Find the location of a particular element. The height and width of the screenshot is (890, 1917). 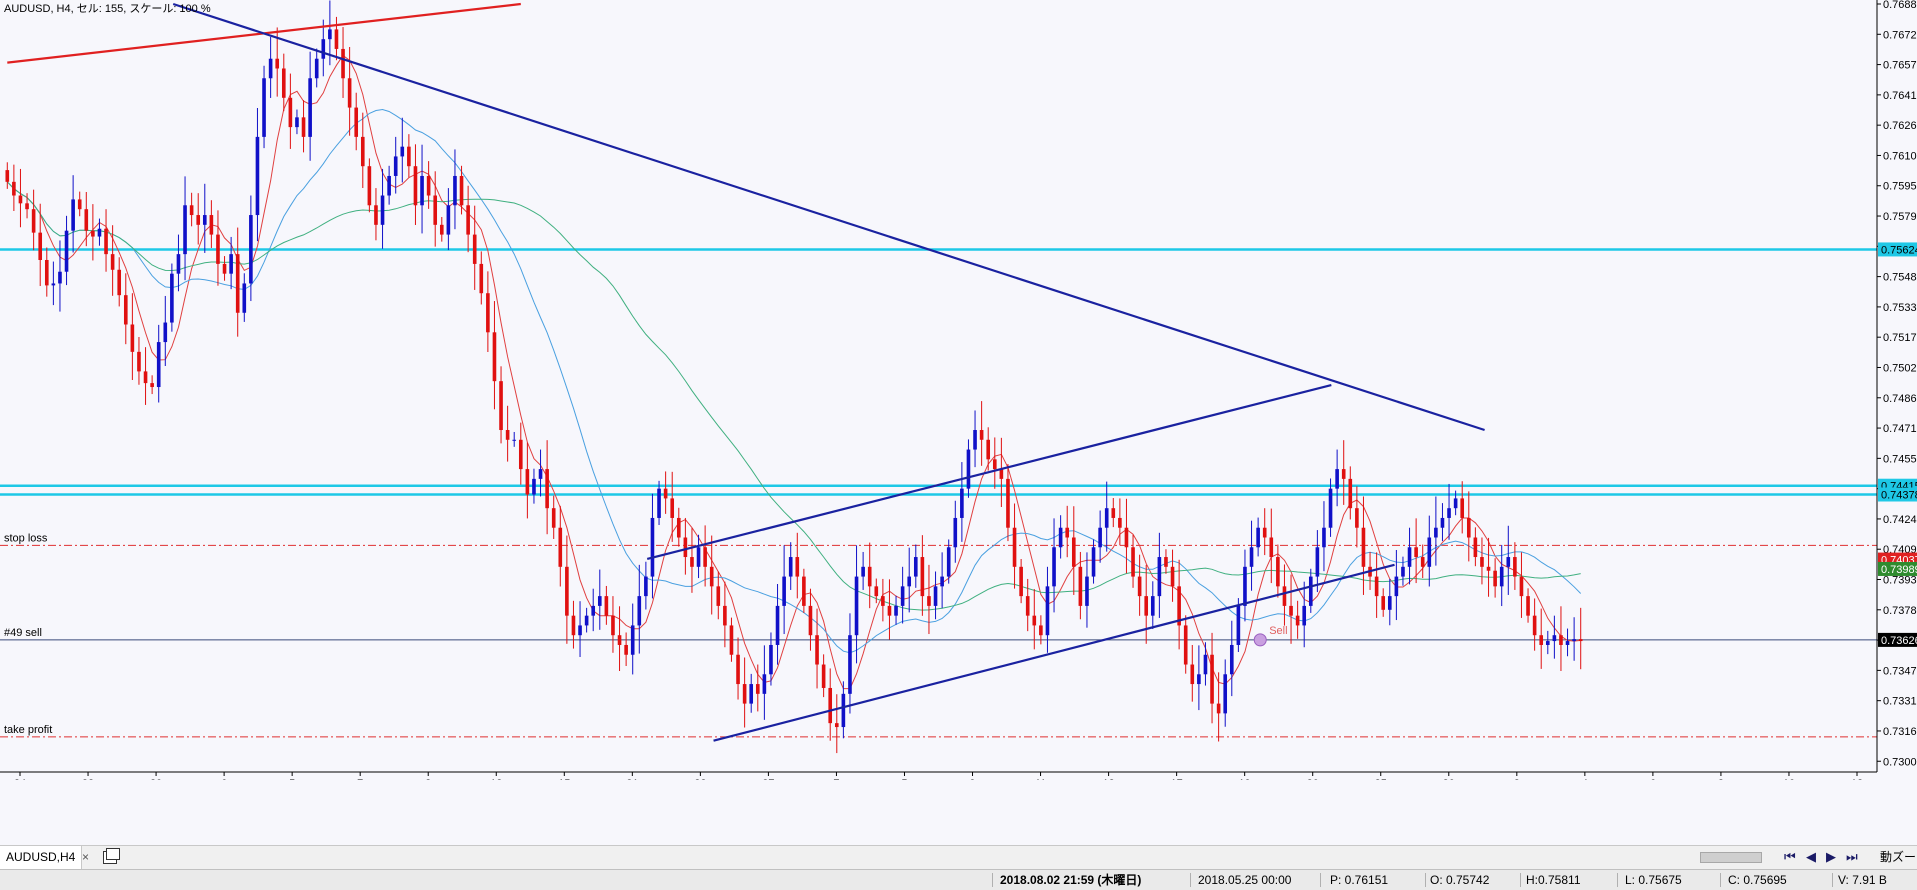

next-bar-icon: ▶ is located at coordinates (1831, 856).